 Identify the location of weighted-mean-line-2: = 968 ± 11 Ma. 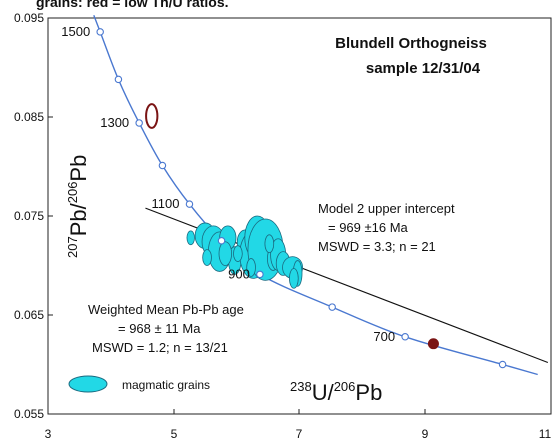
(159, 328).